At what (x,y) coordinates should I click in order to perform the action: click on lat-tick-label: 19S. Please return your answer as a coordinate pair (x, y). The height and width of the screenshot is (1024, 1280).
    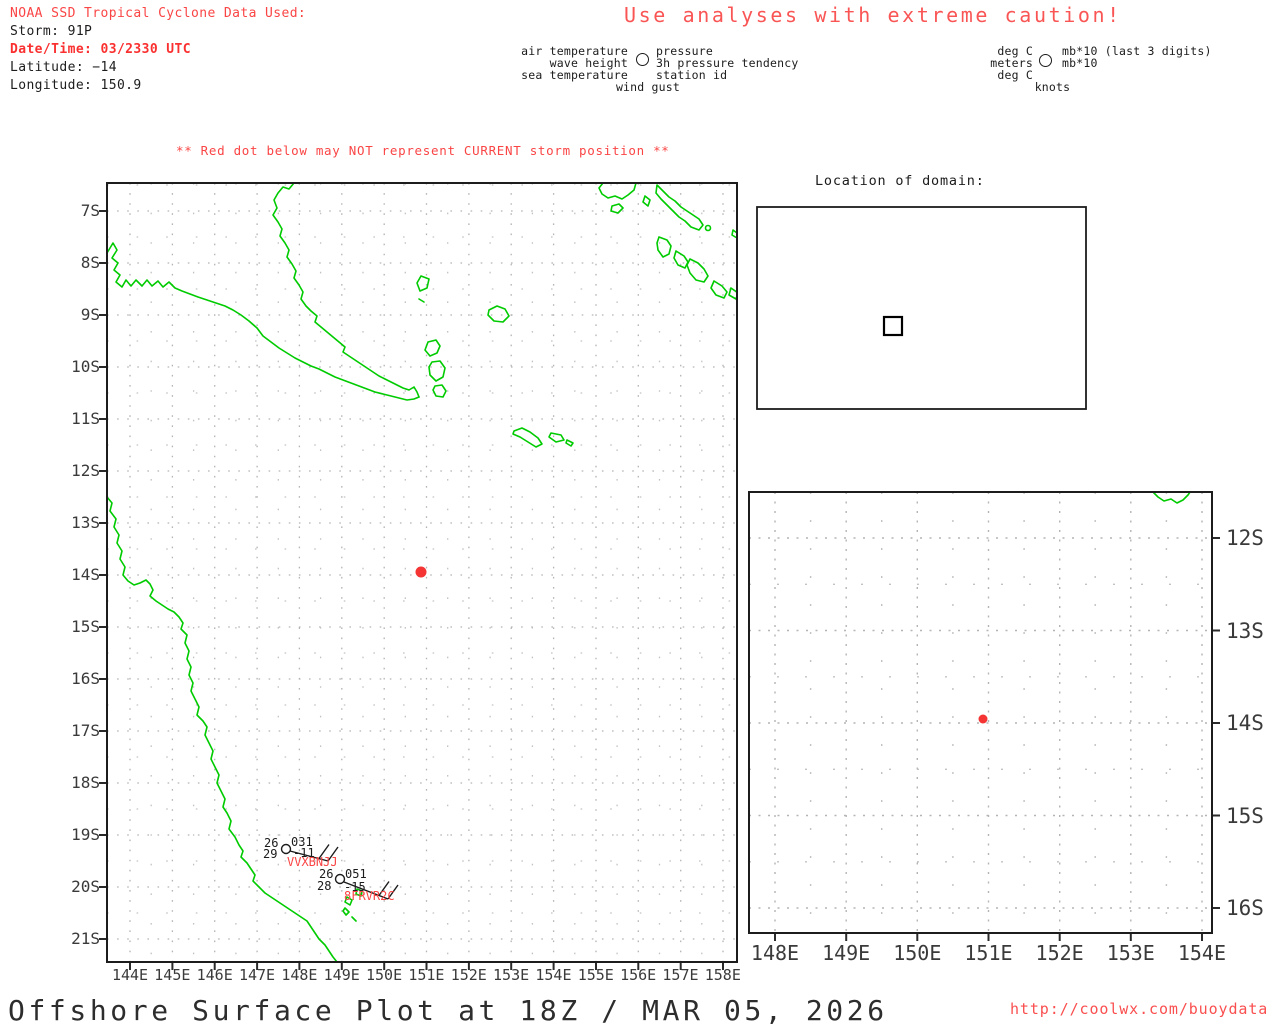
    Looking at the image, I should click on (85, 834).